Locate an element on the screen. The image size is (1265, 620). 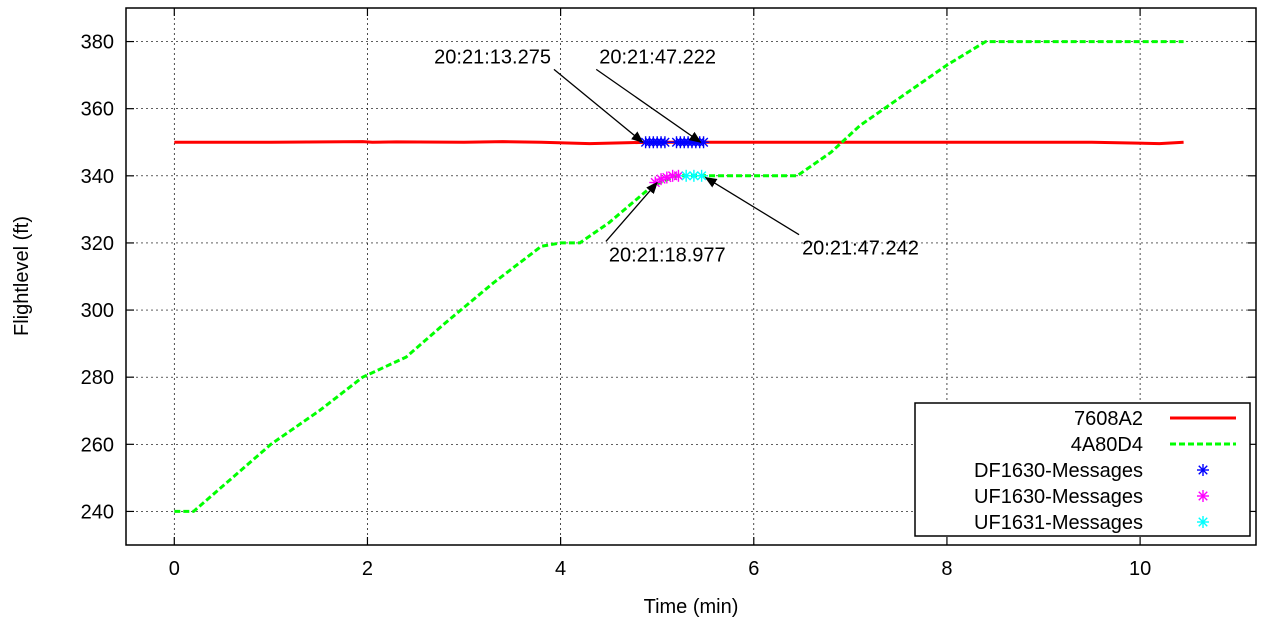
annotation-label: 20:21:47.222 is located at coordinates (657, 57).